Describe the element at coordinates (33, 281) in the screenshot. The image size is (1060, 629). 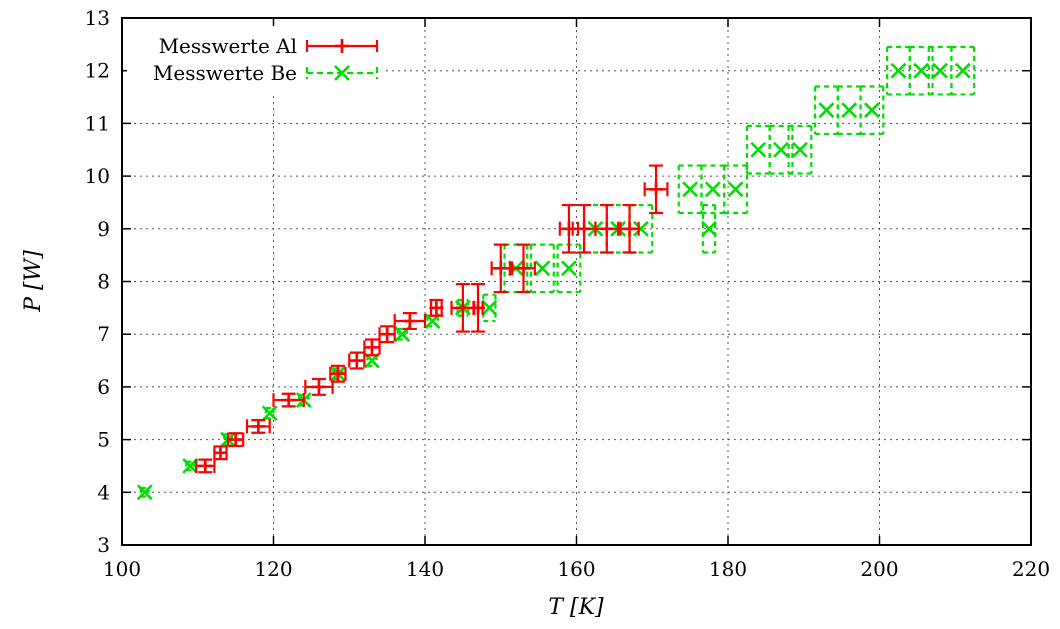
I see `y-axis-label: P [W]` at that location.